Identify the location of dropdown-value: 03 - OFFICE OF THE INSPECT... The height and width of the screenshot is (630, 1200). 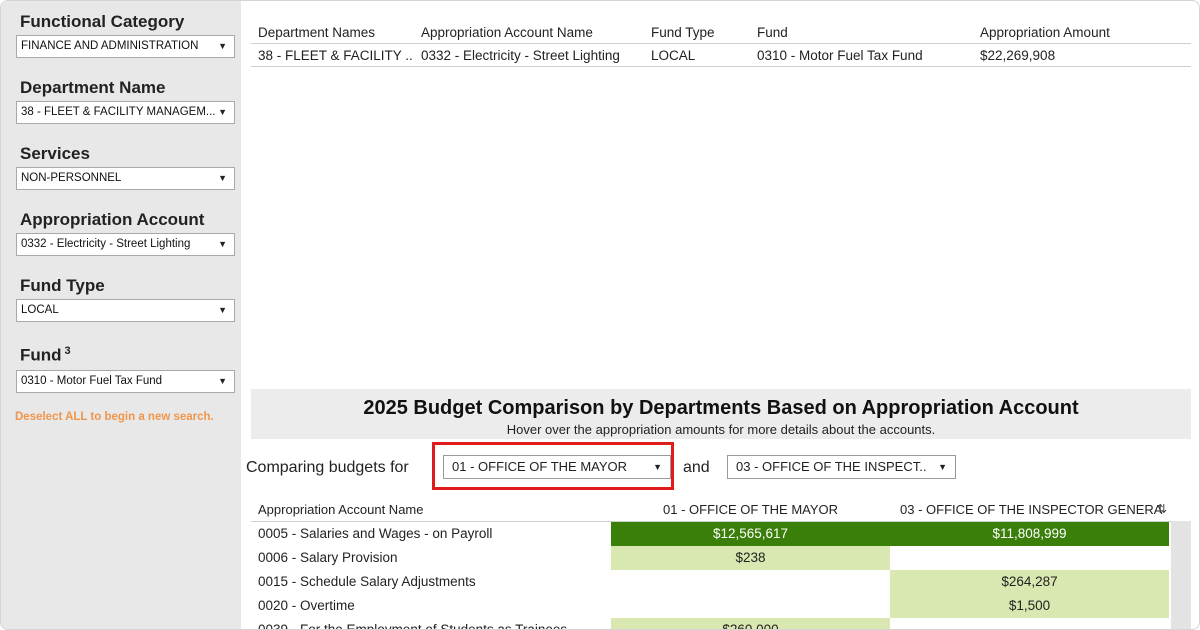
(831, 466).